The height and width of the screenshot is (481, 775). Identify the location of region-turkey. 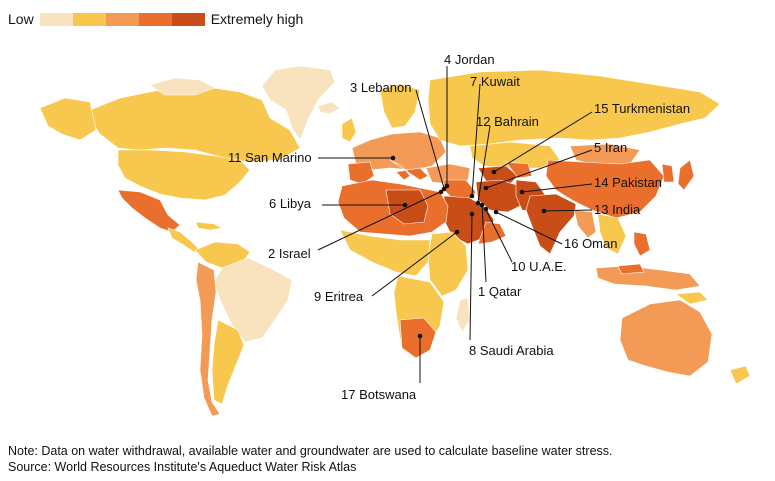
(448, 174).